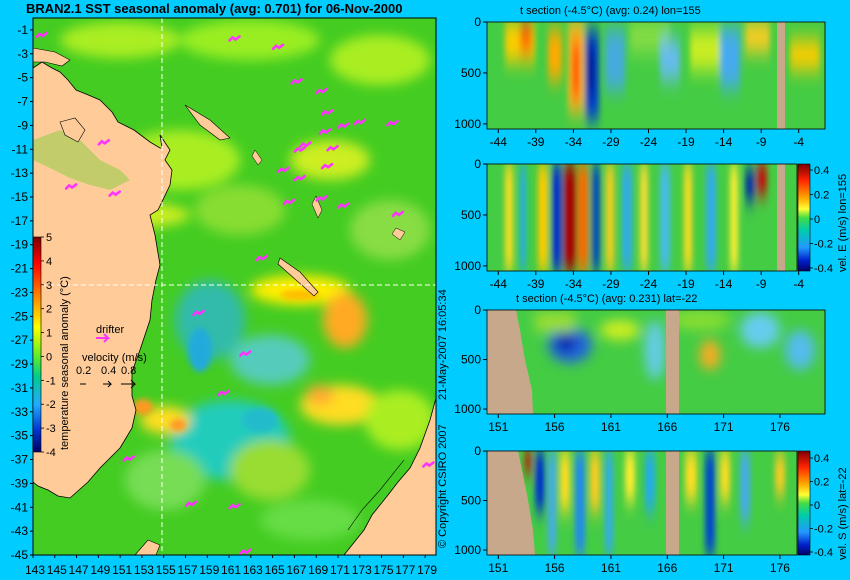  What do you see at coordinates (22, 54) in the screenshot?
I see `map-y-tick-label: -3` at bounding box center [22, 54].